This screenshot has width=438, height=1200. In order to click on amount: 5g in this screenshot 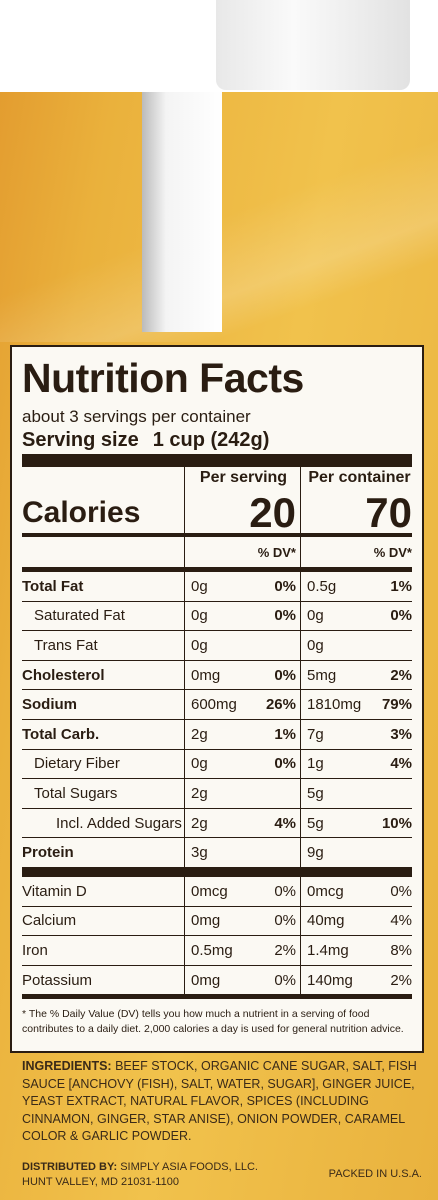, I will do `click(315, 823)`.